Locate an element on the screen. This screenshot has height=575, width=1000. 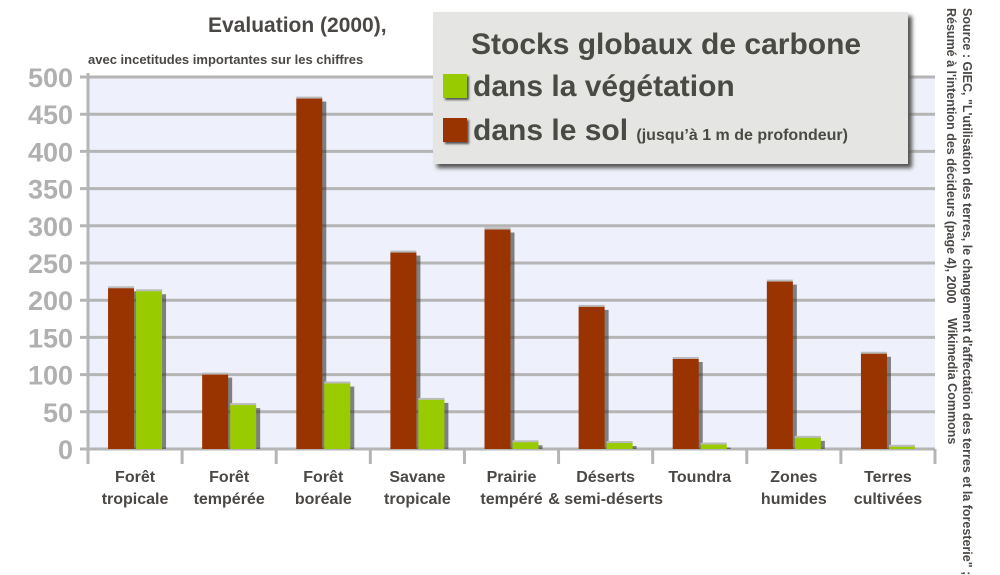
x-tick-label: Prairie is located at coordinates (512, 477).